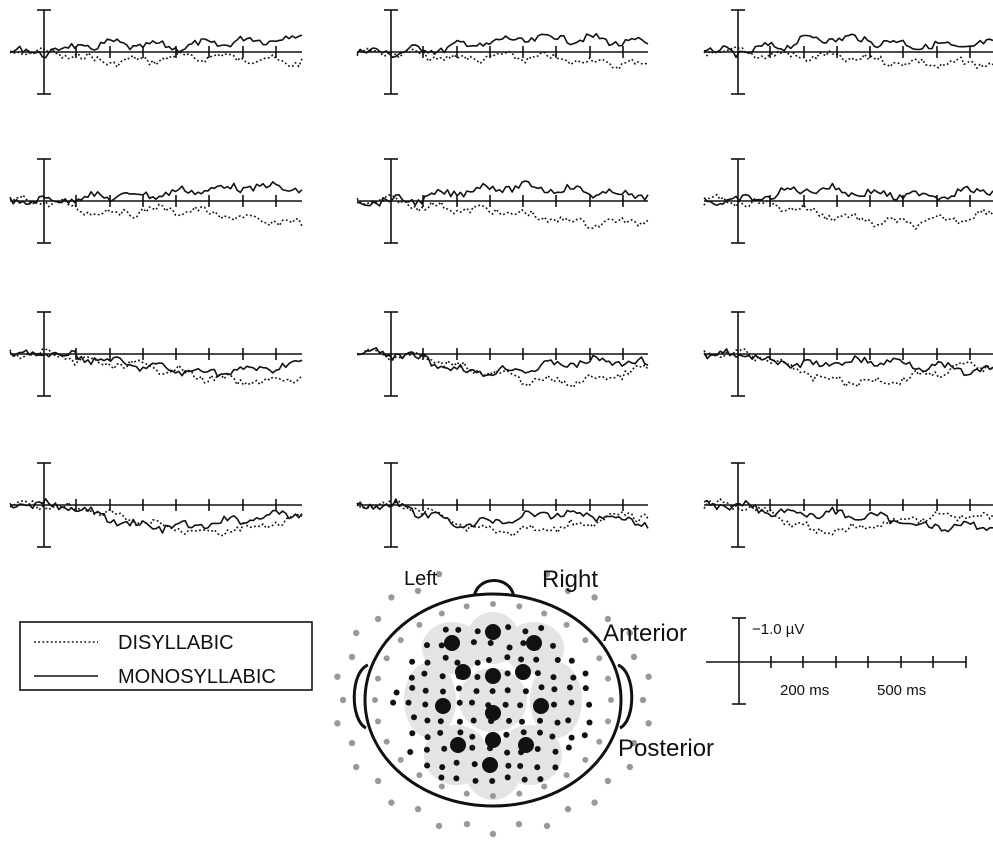 The width and height of the screenshot is (993, 841). What do you see at coordinates (868, 662) in the screenshot?
I see `scale-time-ticks` at bounding box center [868, 662].